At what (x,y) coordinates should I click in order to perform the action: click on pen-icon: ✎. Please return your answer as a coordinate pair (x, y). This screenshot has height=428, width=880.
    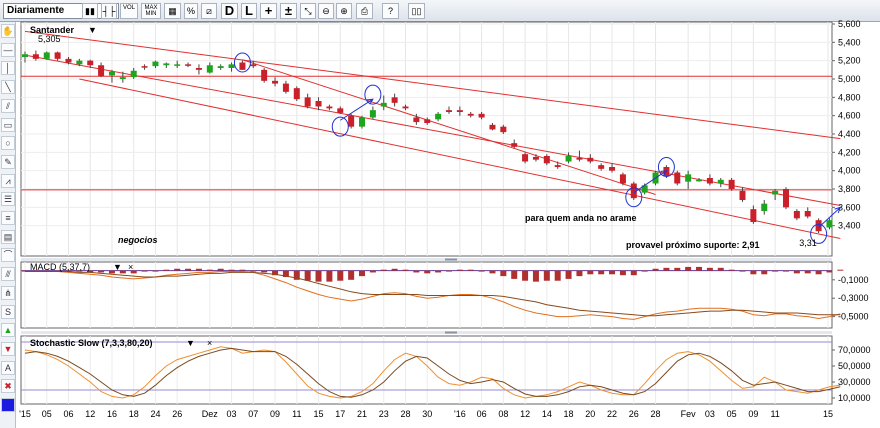
    Looking at the image, I should click on (8, 161).